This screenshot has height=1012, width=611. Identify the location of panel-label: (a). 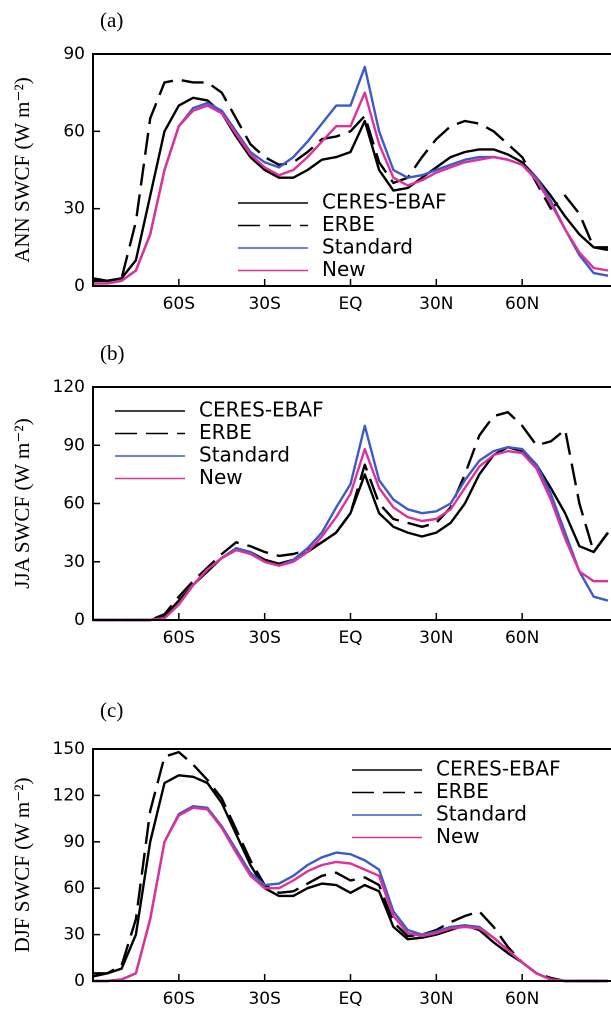
(111, 20).